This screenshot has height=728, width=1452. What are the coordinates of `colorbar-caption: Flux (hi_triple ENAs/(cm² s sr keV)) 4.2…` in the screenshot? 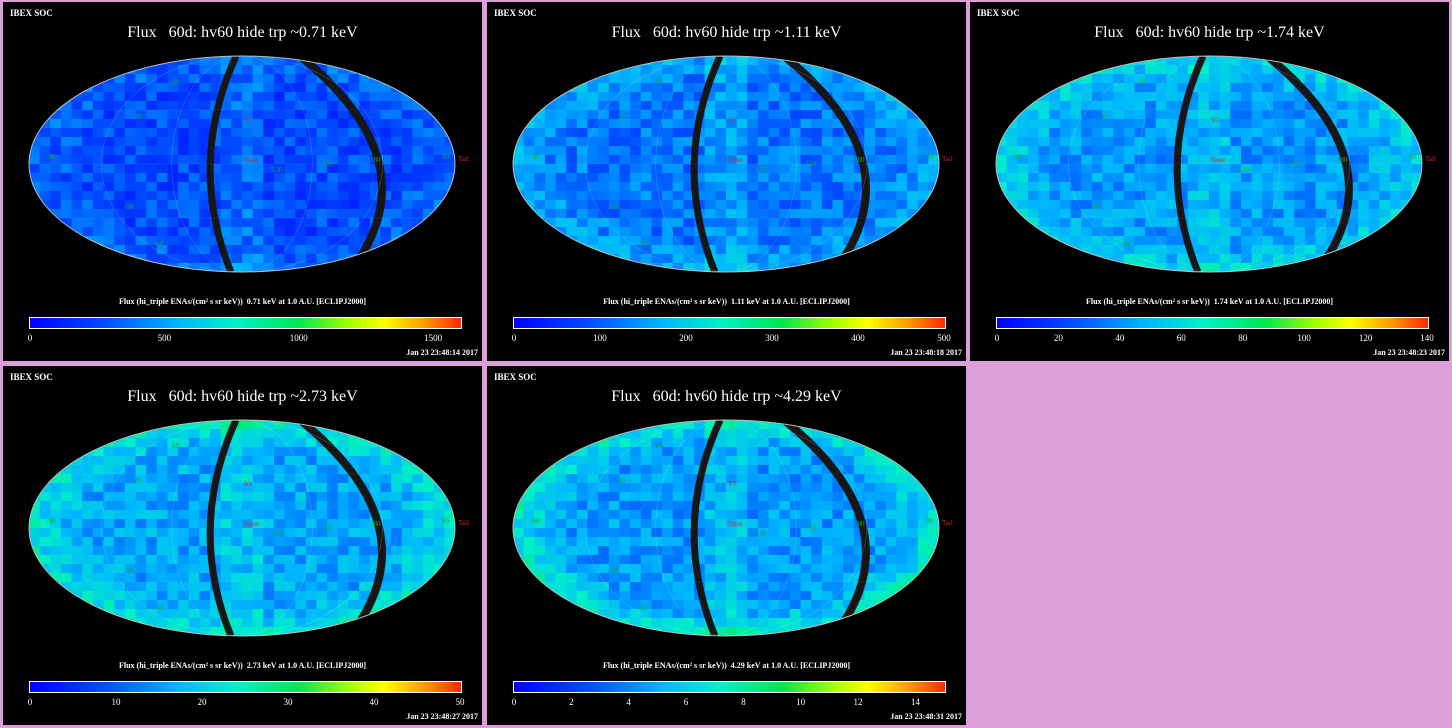 It's located at (726, 665).